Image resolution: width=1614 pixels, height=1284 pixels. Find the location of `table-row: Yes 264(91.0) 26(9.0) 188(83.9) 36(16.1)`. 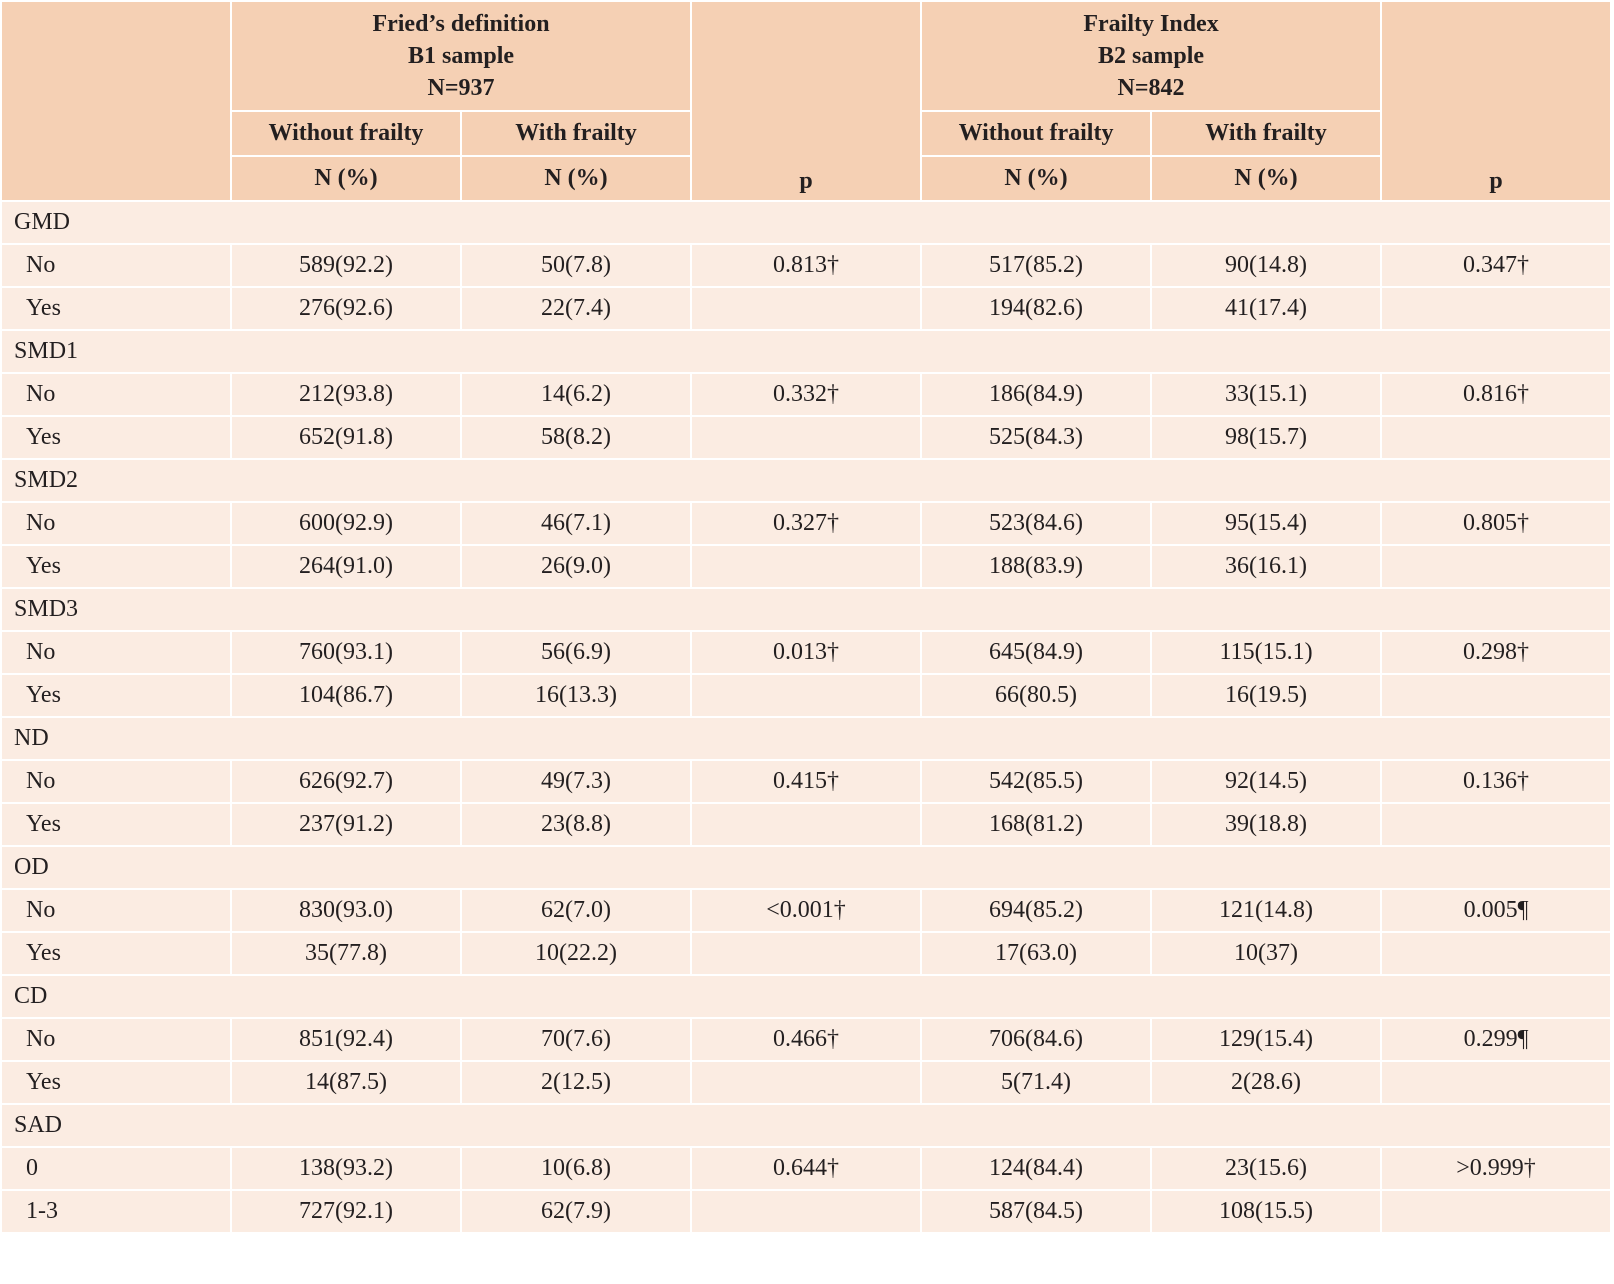

table-row: Yes 264(91.0) 26(9.0) 188(83.9) 36(16.1) is located at coordinates (806, 566).